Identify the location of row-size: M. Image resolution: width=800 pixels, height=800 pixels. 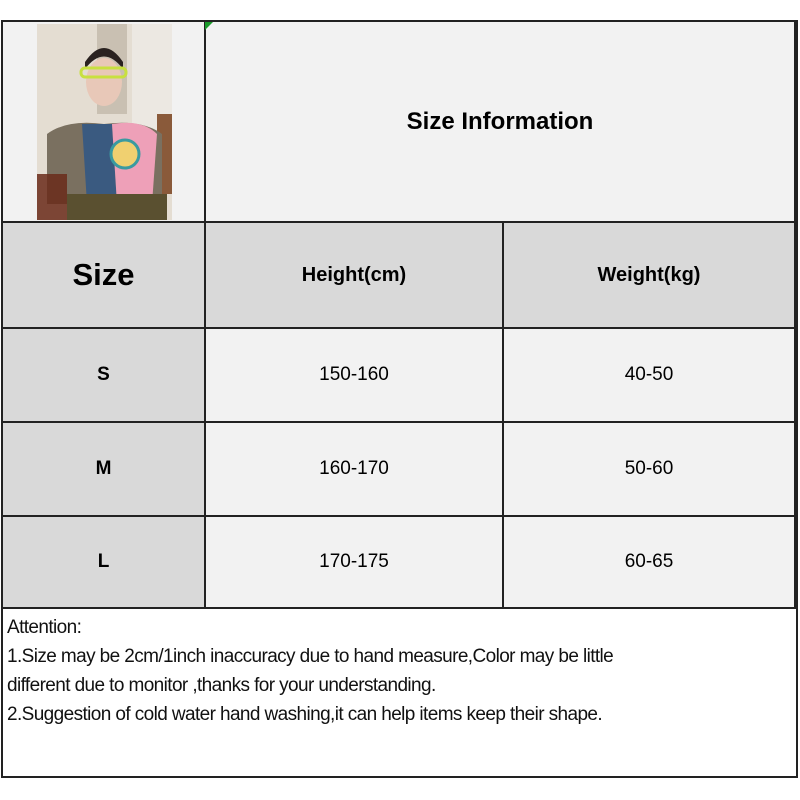
(104, 470).